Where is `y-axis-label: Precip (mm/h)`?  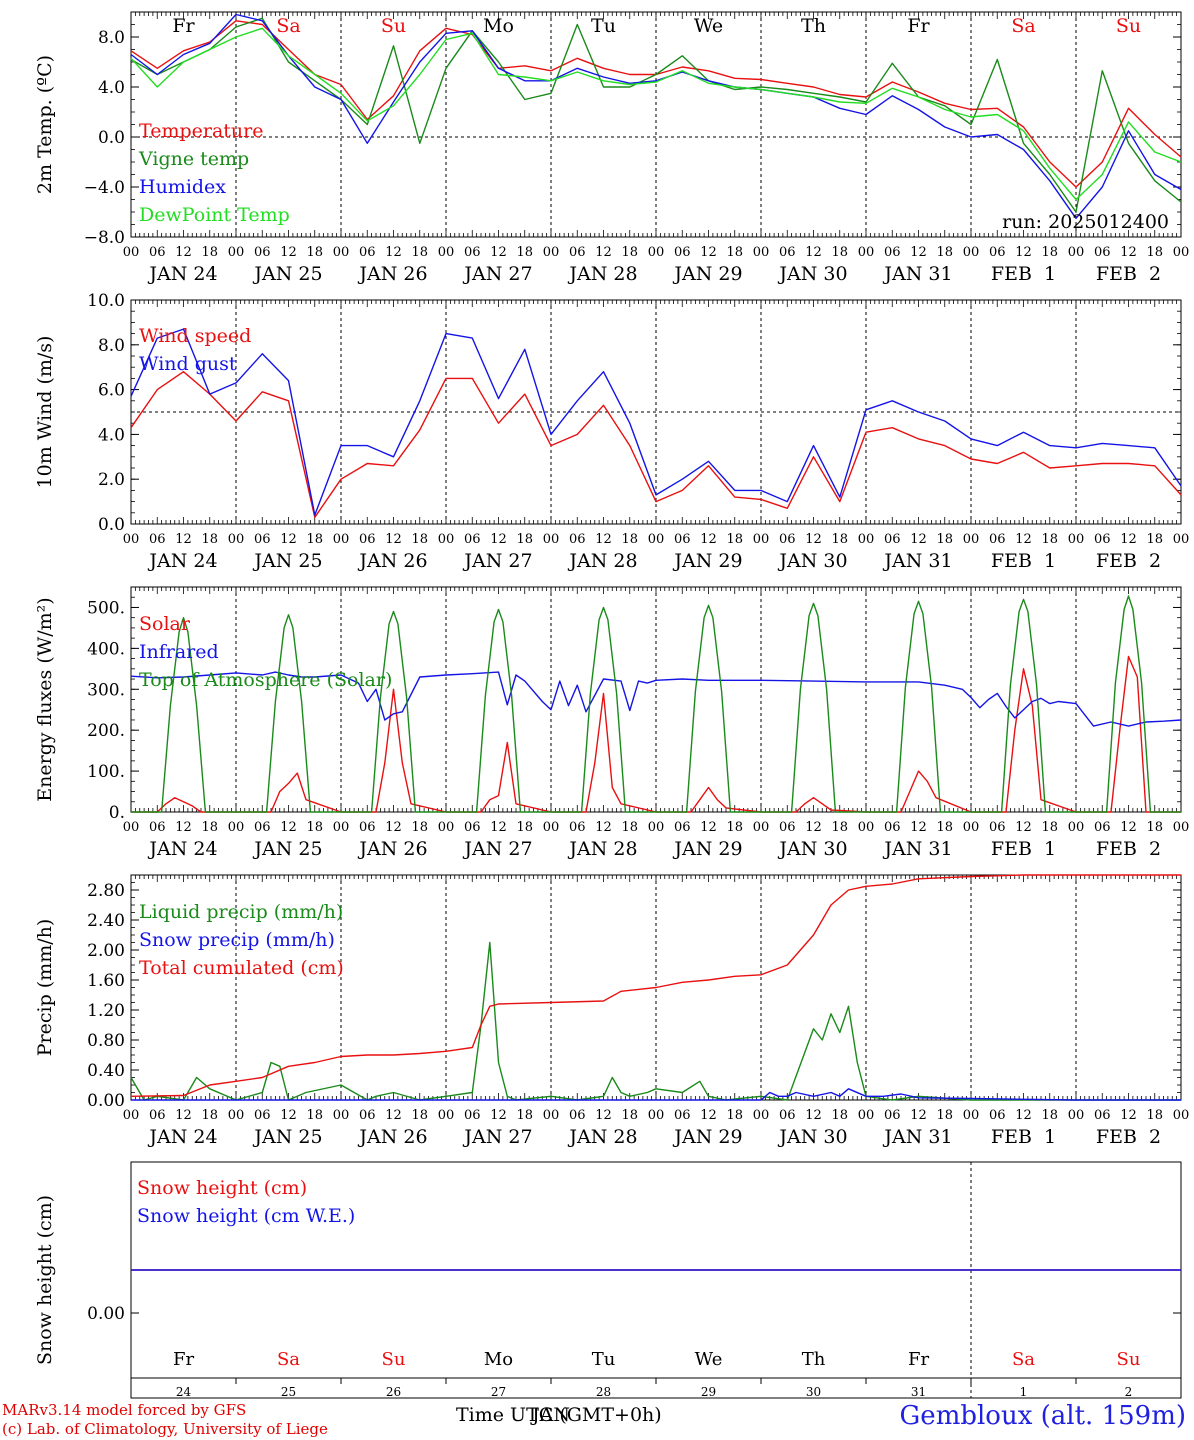 y-axis-label: Precip (mm/h) is located at coordinates (45, 988).